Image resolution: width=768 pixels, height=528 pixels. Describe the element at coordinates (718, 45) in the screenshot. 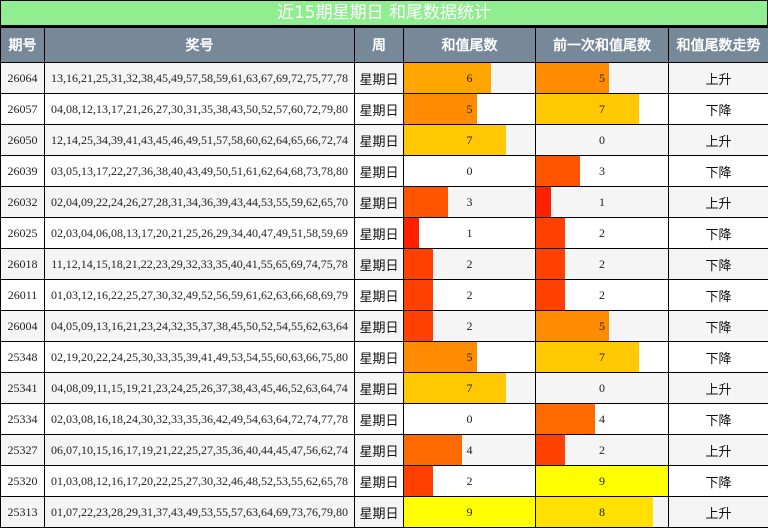

I see `header-trend: 和值尾数走势` at that location.